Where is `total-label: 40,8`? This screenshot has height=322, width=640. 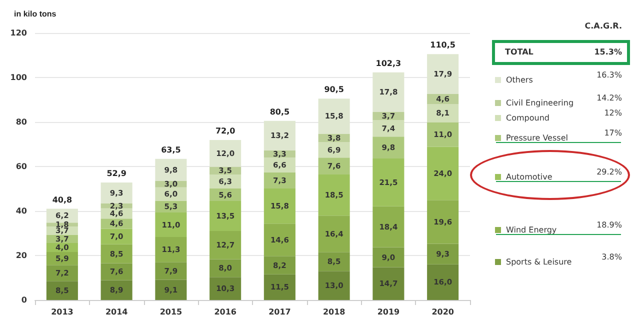
total-label: 40,8 is located at coordinates (62, 199).